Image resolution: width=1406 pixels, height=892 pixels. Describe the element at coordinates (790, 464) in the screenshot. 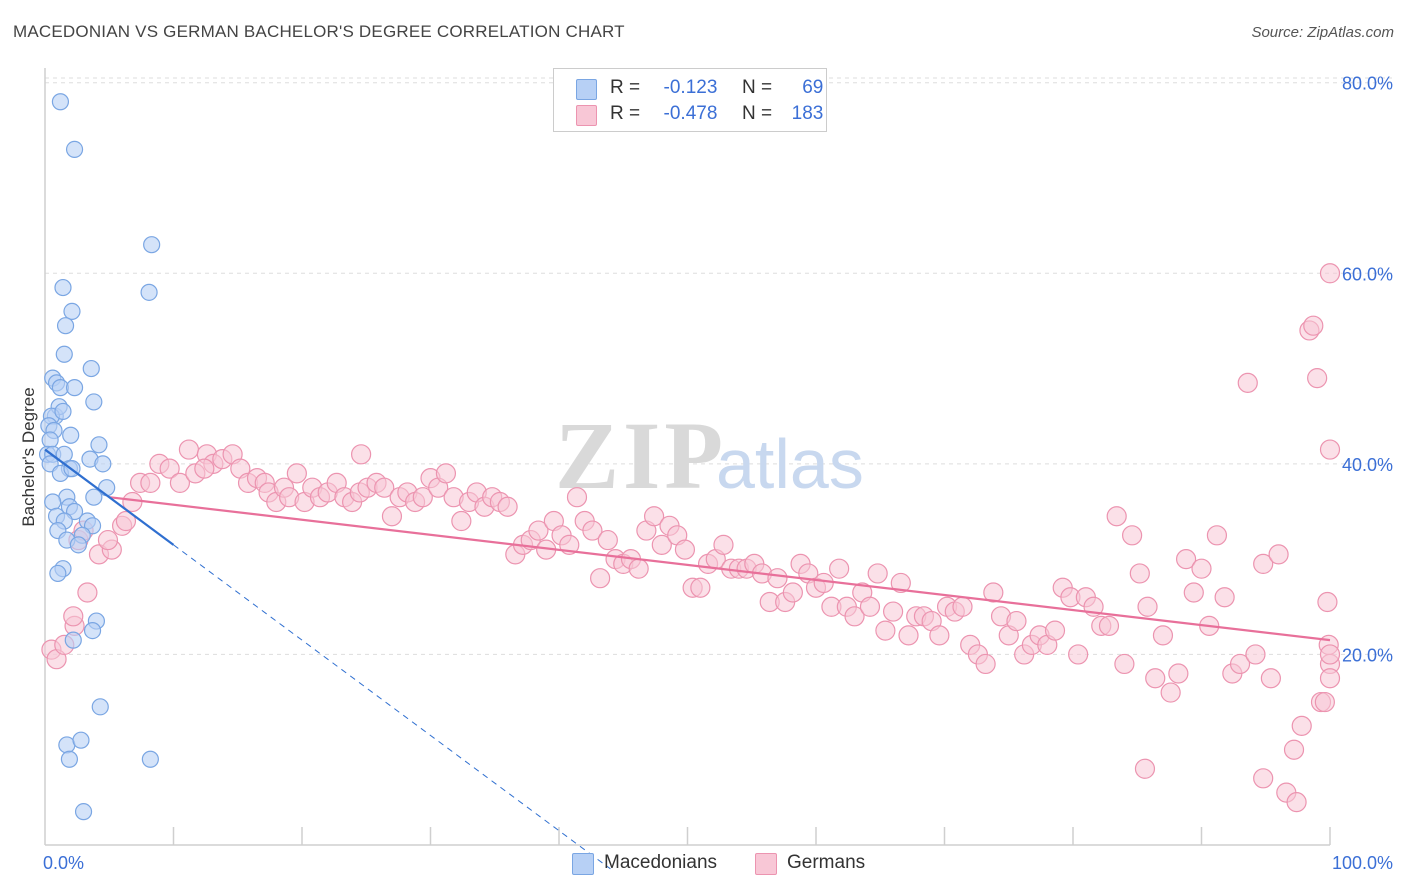

I see `watermark-atlas: atlas` at that location.